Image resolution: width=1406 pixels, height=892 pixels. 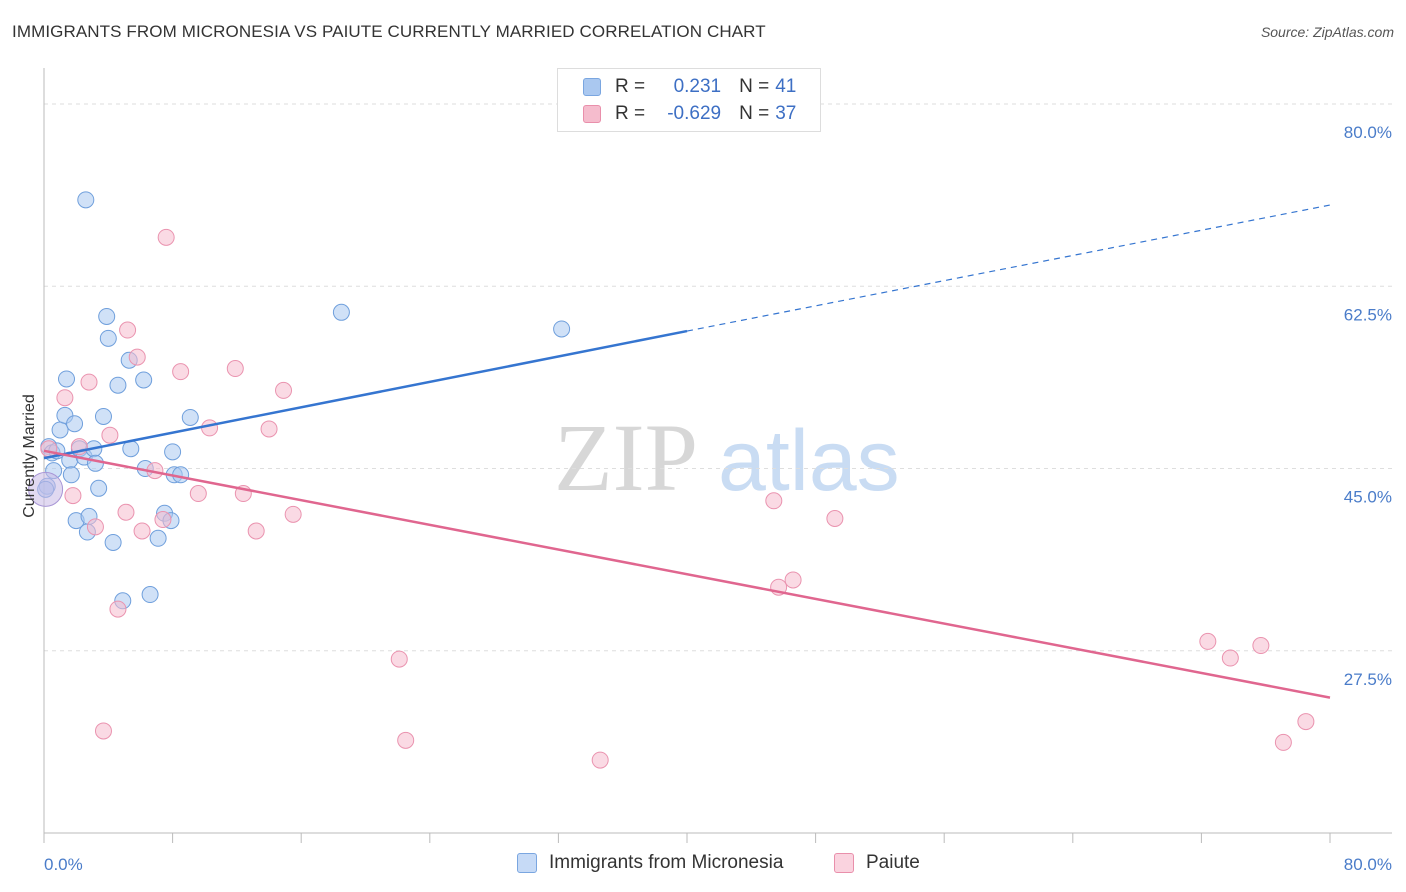 I want to click on r-value-micronesia: 0.231, so click(x=697, y=86).